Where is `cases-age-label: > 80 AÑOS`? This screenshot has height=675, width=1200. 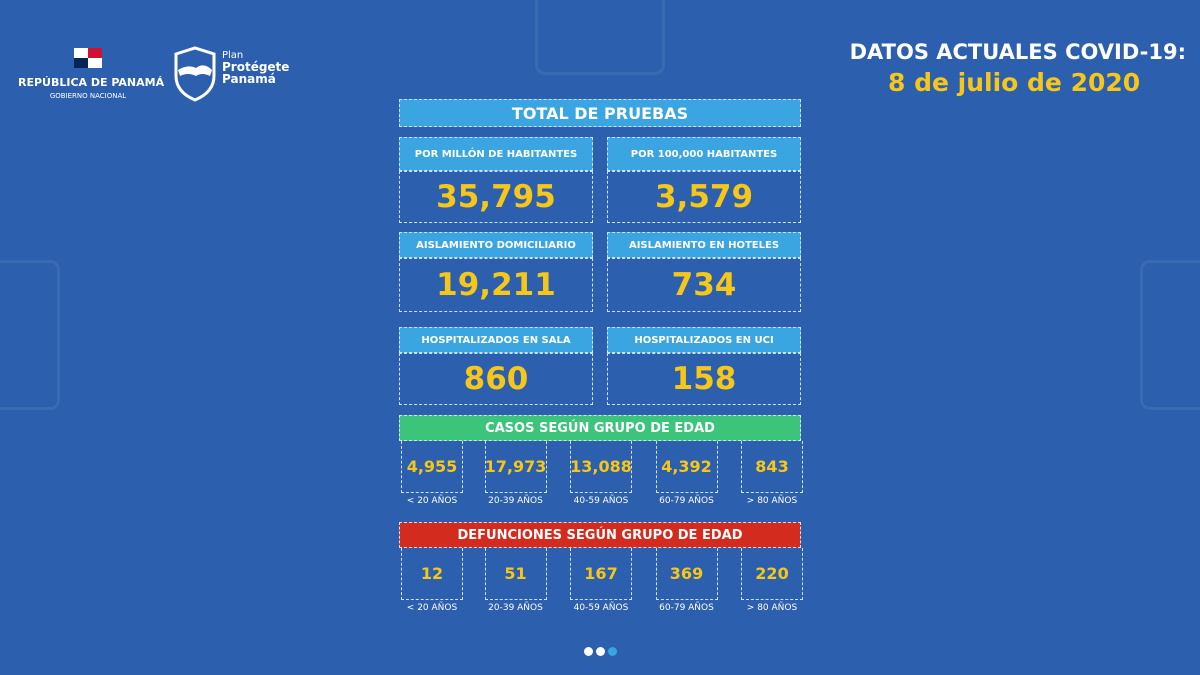 cases-age-label: > 80 AÑOS is located at coordinates (772, 501).